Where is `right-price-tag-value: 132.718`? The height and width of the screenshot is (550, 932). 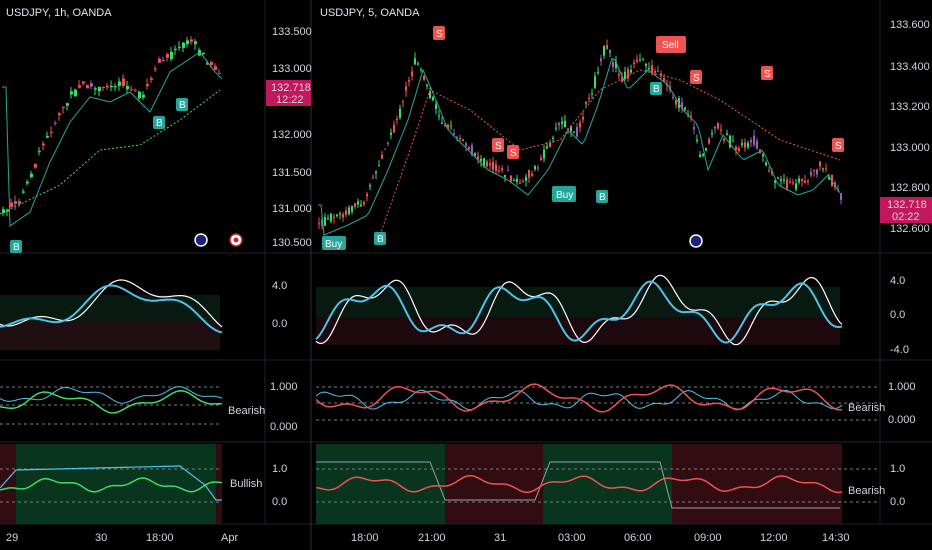 right-price-tag-value: 132.718 is located at coordinates (907, 205).